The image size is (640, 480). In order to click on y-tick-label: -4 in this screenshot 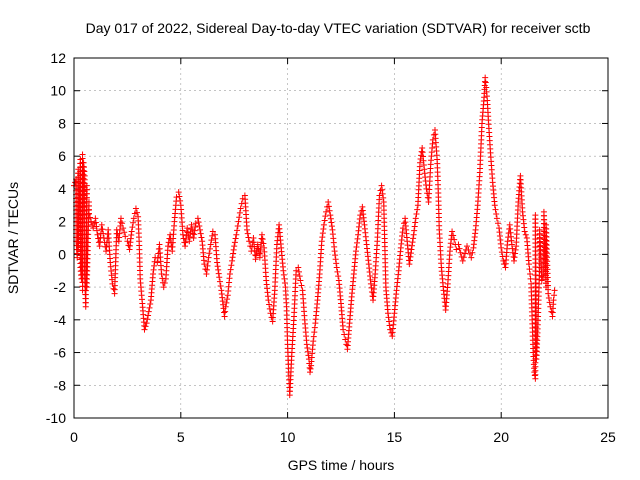, I will do `click(60, 320)`.